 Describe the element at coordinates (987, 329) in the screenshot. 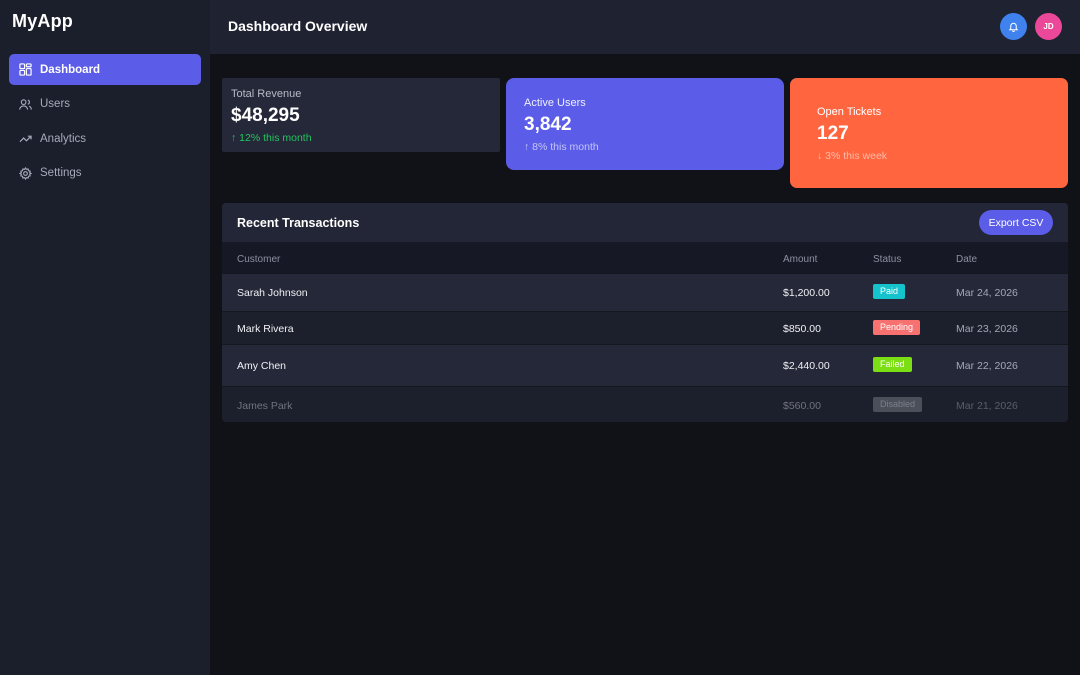

I see `cell-date: Mar 23, 2026` at that location.